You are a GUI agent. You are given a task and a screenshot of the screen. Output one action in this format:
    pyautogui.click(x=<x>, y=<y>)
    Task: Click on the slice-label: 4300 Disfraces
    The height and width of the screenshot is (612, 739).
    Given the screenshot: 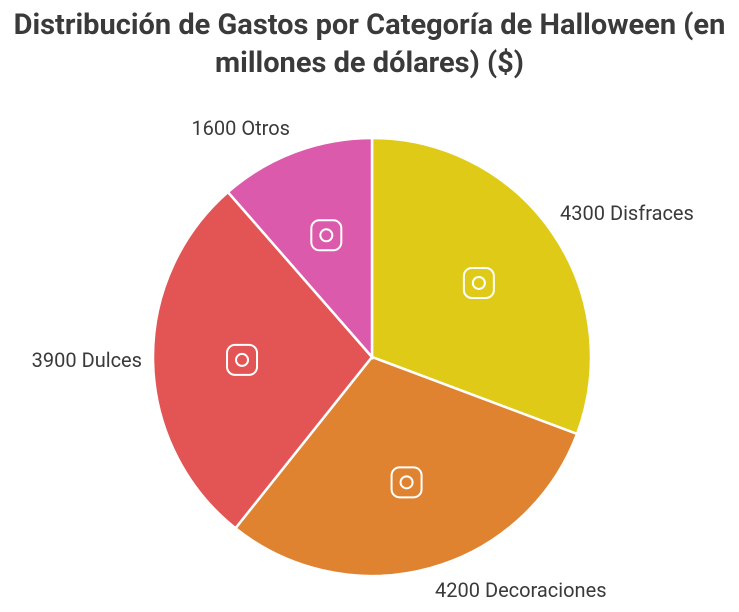 What is the action you would take?
    pyautogui.click(x=627, y=213)
    